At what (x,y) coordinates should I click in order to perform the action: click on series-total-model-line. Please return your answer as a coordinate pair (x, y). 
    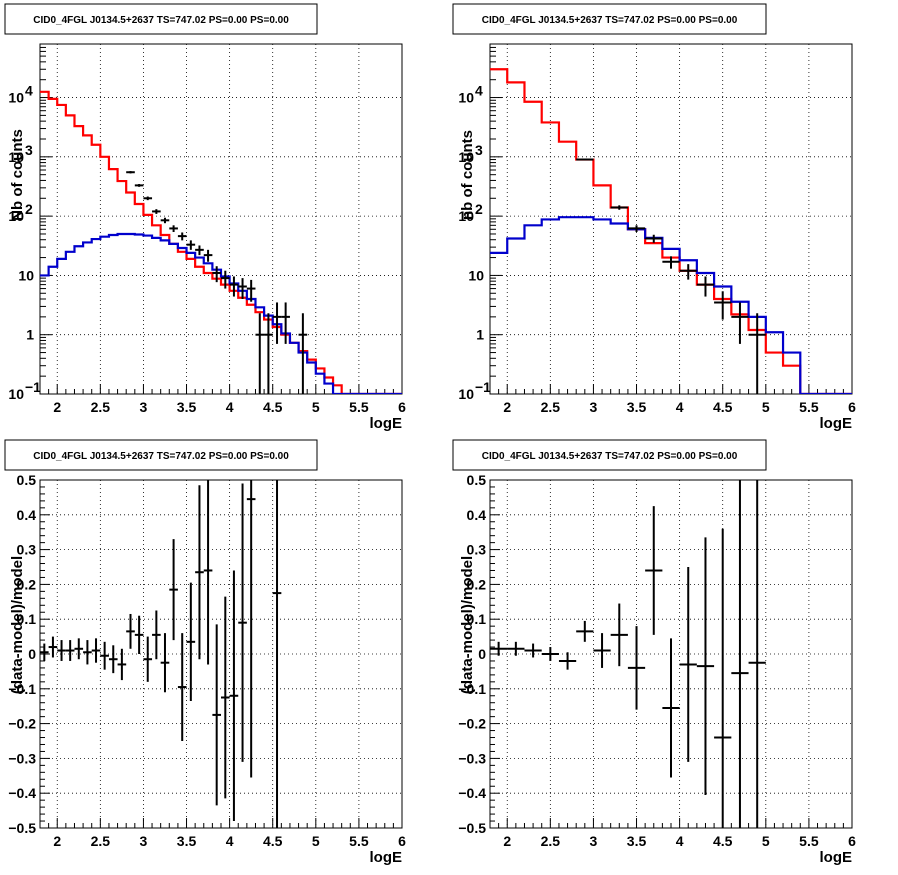
    Looking at the image, I should click on (221, 242).